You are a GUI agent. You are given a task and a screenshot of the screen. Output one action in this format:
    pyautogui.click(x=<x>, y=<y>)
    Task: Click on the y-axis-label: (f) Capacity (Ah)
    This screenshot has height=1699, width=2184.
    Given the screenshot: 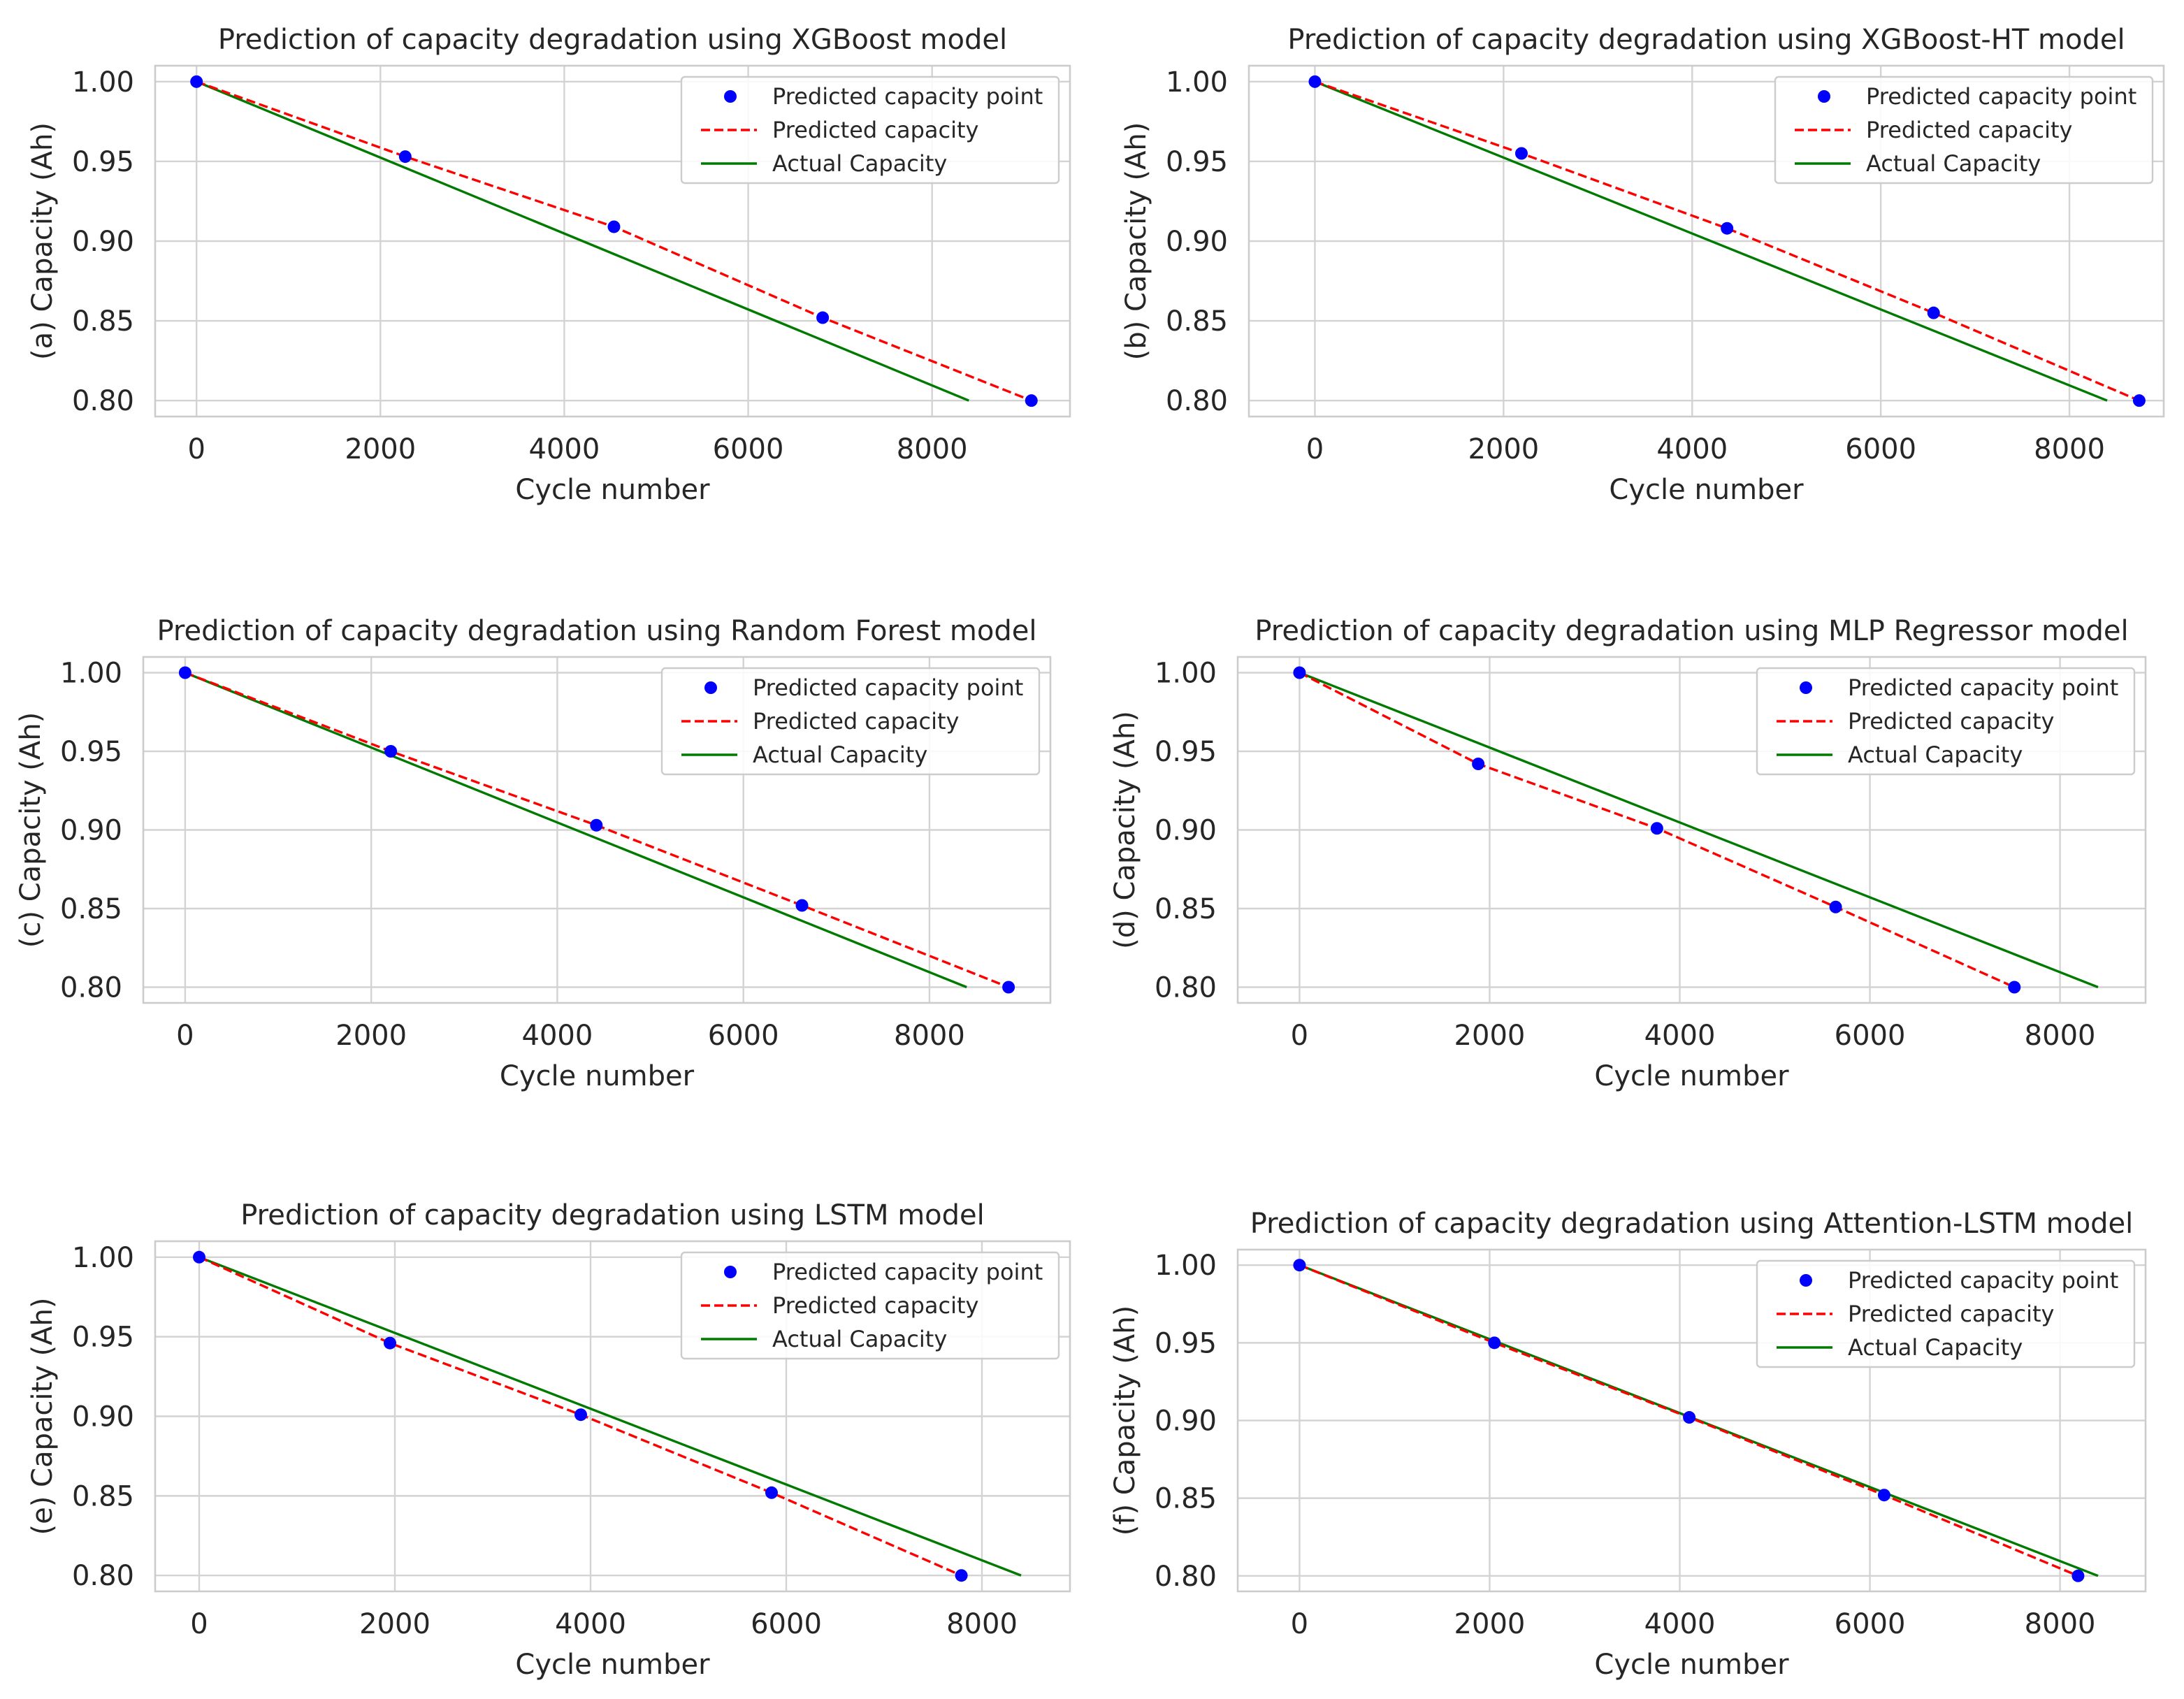 What is the action you would take?
    pyautogui.click(x=1125, y=1420)
    